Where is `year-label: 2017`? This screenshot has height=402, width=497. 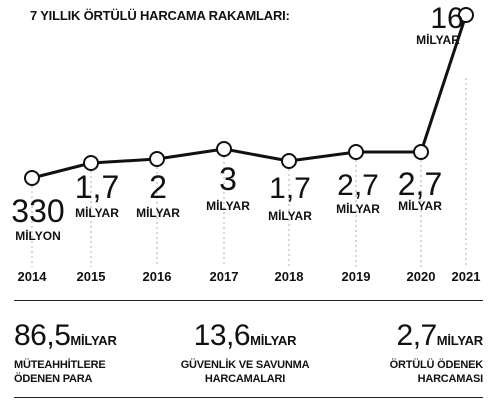
year-label: 2017 is located at coordinates (224, 276).